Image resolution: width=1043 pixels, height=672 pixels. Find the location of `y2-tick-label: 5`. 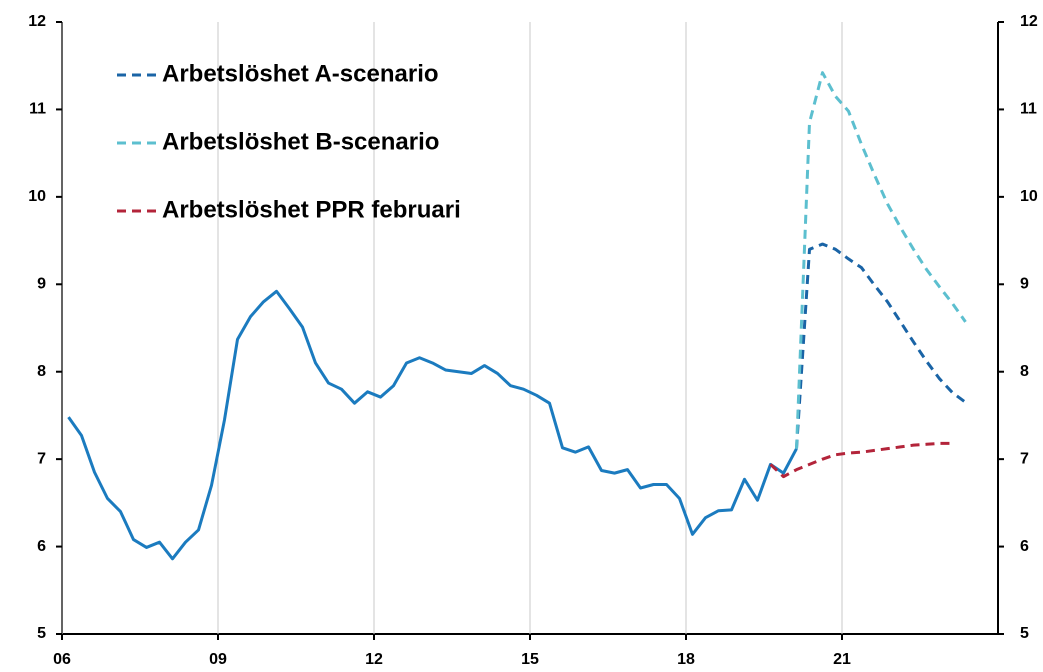

y2-tick-label: 5 is located at coordinates (1024, 633).